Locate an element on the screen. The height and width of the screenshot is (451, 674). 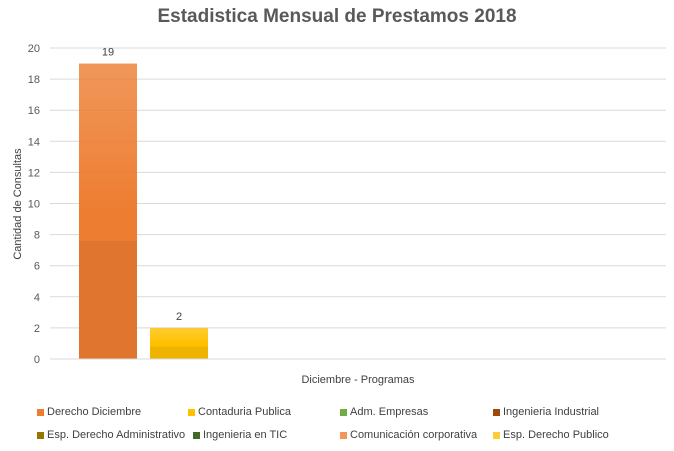
y-tick-label: 18 is located at coordinates (34, 80).